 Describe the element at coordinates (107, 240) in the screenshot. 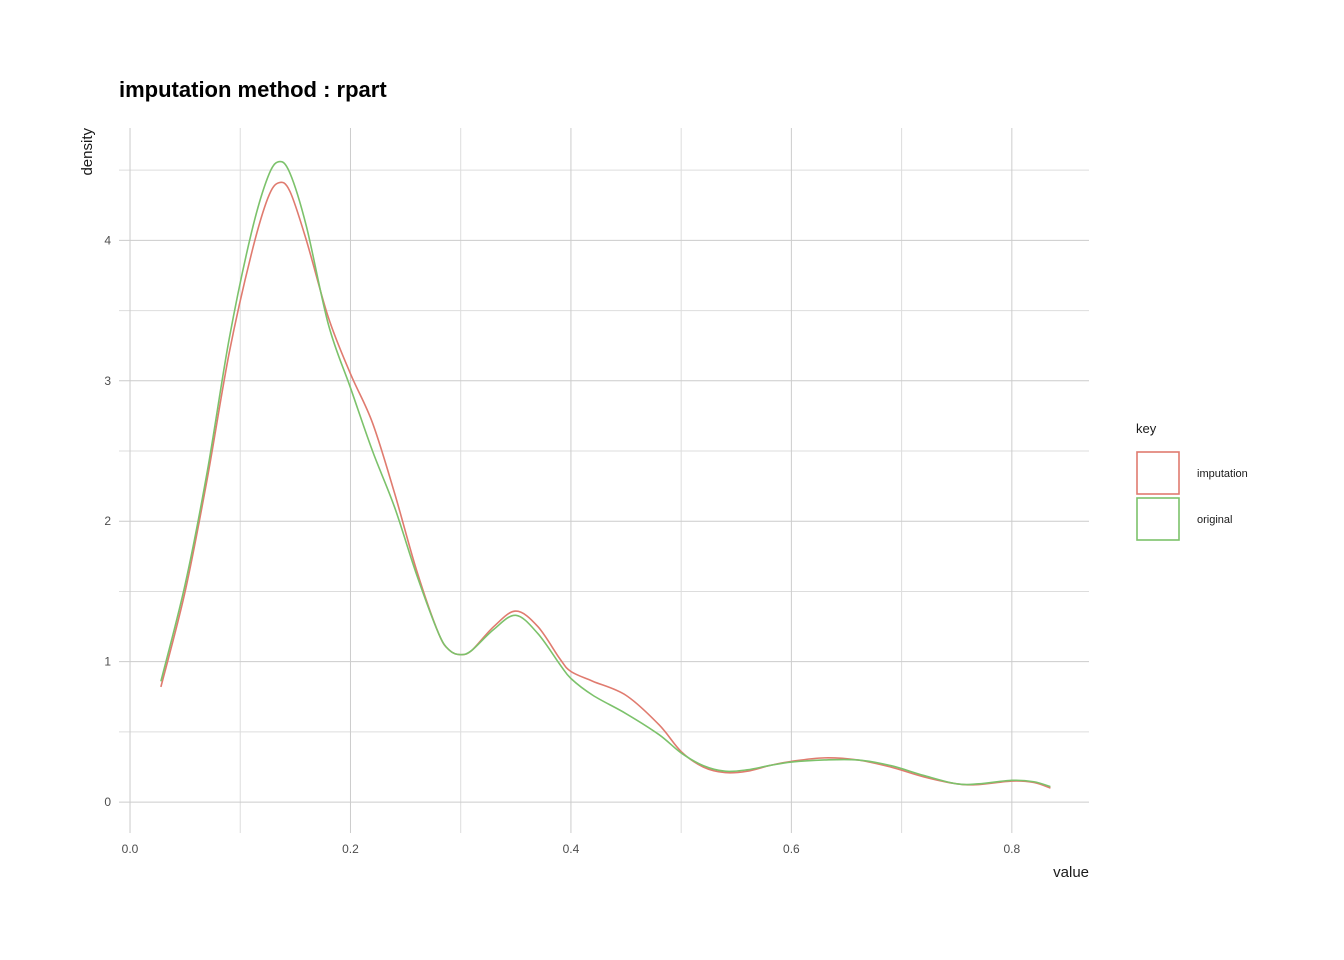

I see `y-tick-label: 4` at that location.